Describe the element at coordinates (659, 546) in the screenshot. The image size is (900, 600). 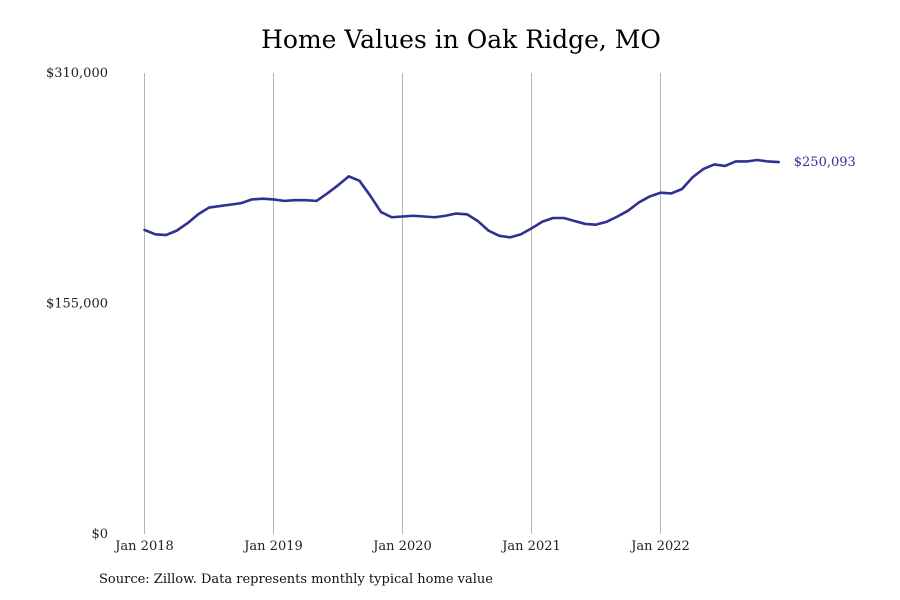
I see `x-tick-label: Jan 2022` at that location.